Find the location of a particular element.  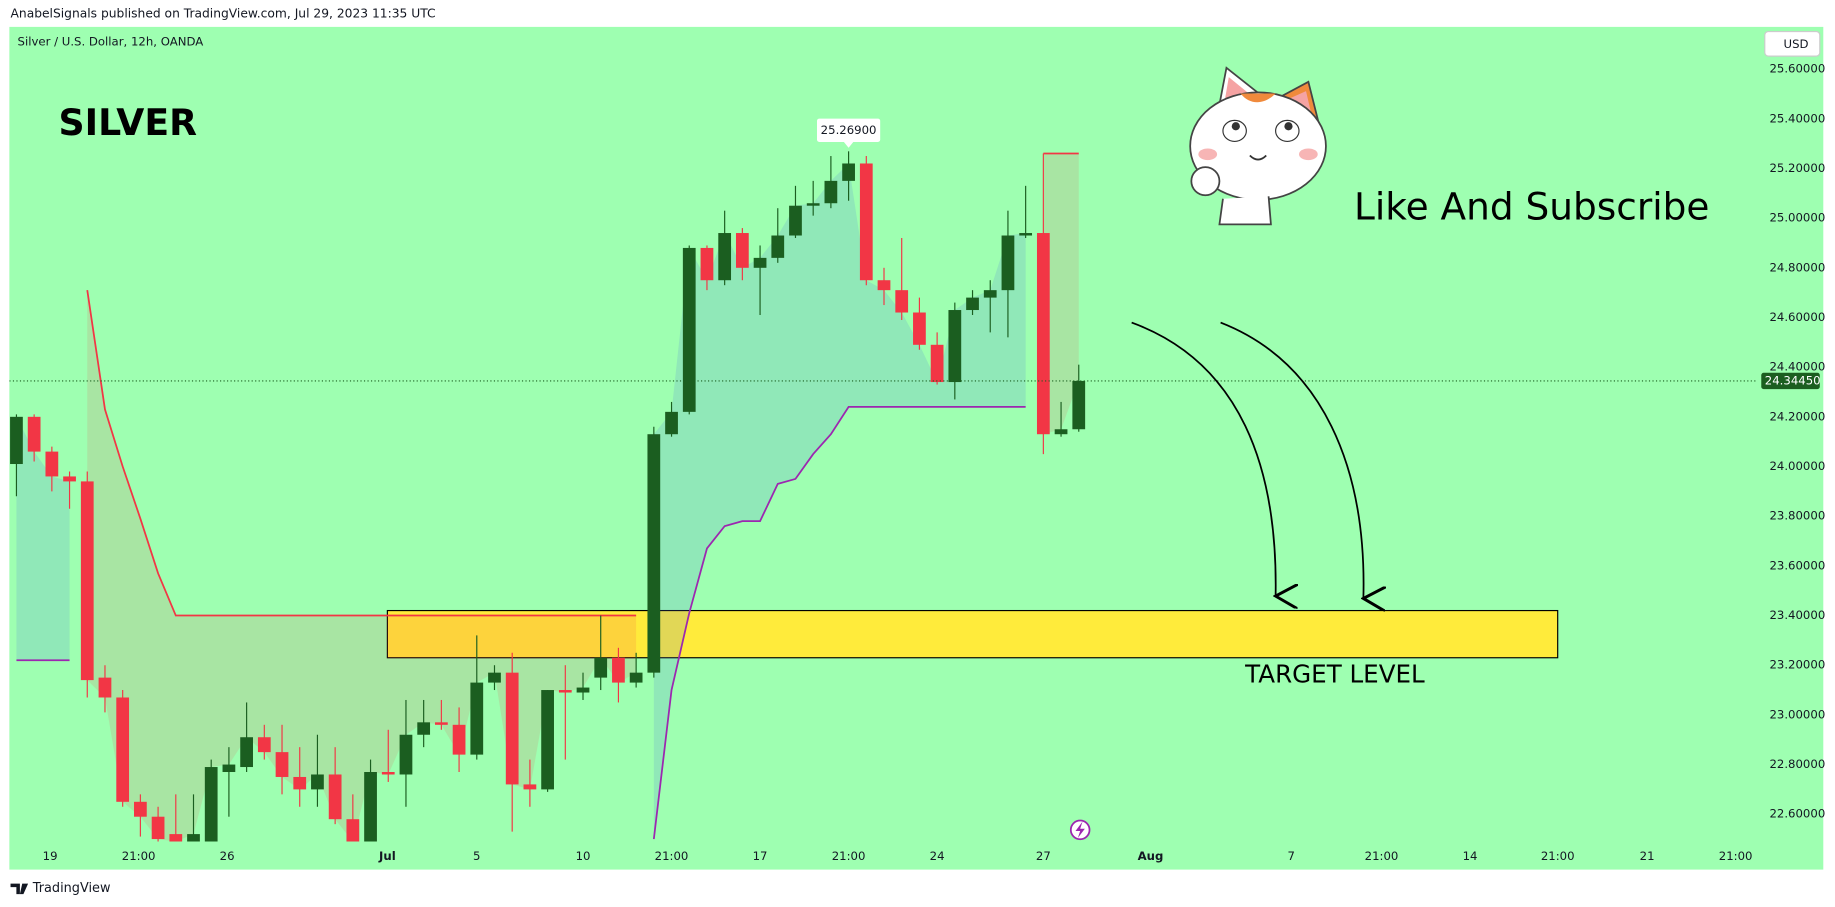

flash-icon is located at coordinates (1080, 830).